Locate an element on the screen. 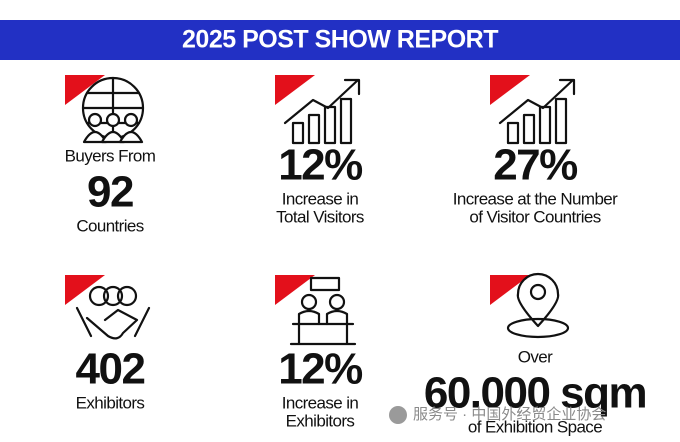 The width and height of the screenshot is (680, 442). stat-label: Buyers From is located at coordinates (110, 155).